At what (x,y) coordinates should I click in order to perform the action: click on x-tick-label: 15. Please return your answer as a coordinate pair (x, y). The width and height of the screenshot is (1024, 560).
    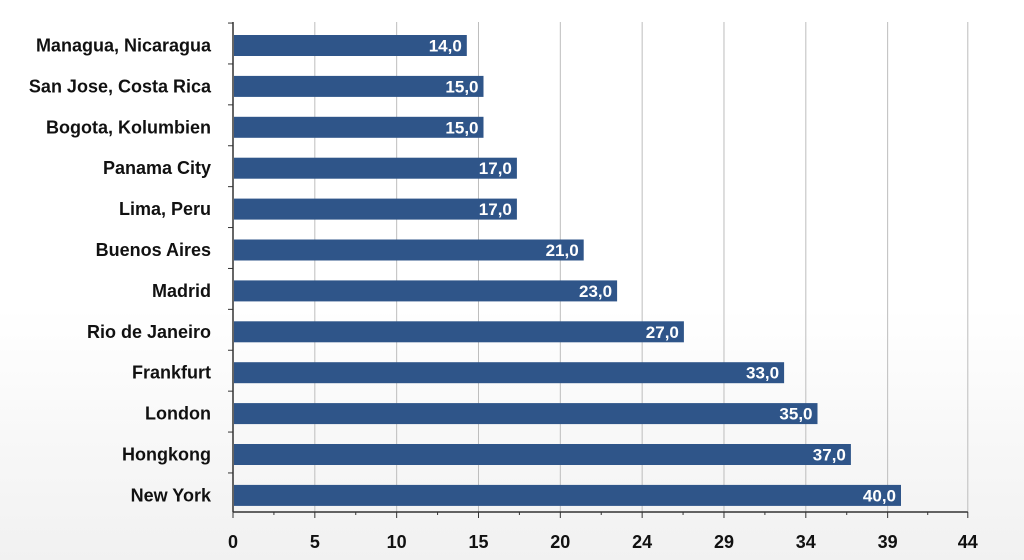
    Looking at the image, I should click on (478, 542).